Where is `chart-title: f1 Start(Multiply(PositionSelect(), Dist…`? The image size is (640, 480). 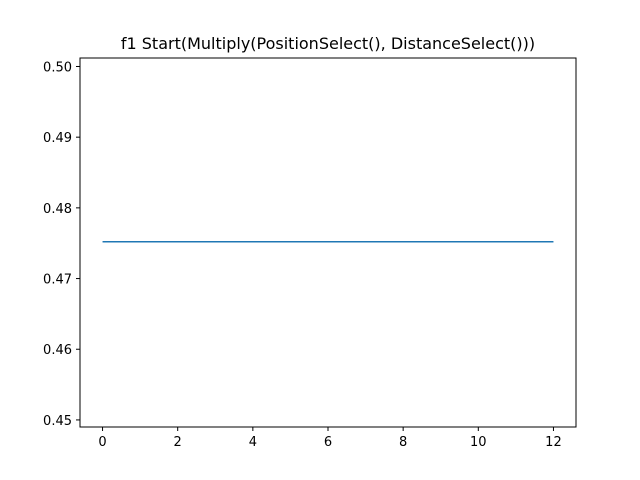 chart-title: f1 Start(Multiply(PositionSelect(), Dist… is located at coordinates (328, 43).